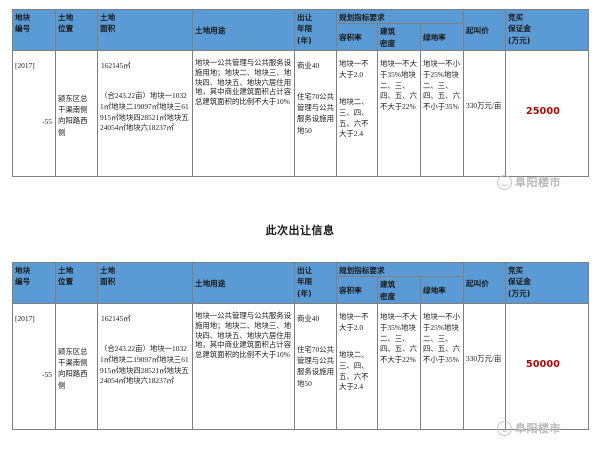 Image resolution: width=600 pixels, height=454 pixels. I want to click on cell-deposit: 25000, so click(547, 114).